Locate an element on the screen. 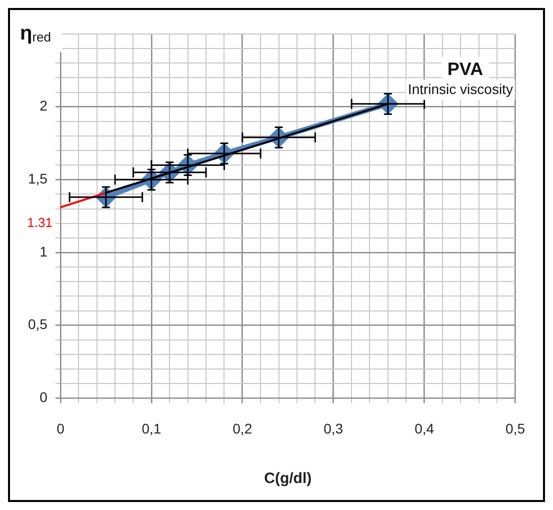 Image resolution: width=553 pixels, height=510 pixels. y-tick-label: 0 is located at coordinates (44, 397).